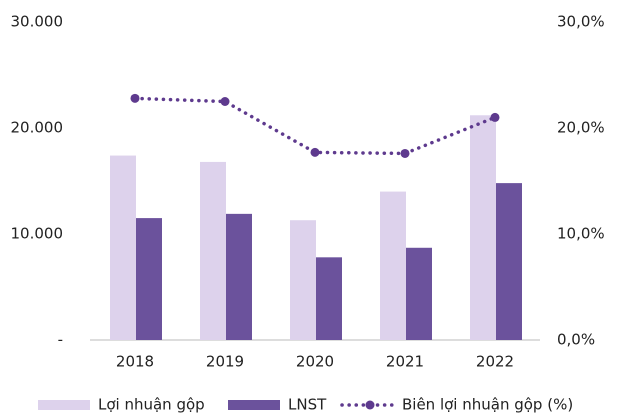 The width and height of the screenshot is (625, 418). What do you see at coordinates (581, 128) in the screenshot?
I see `y2-tick-label: 20,0%` at bounding box center [581, 128].